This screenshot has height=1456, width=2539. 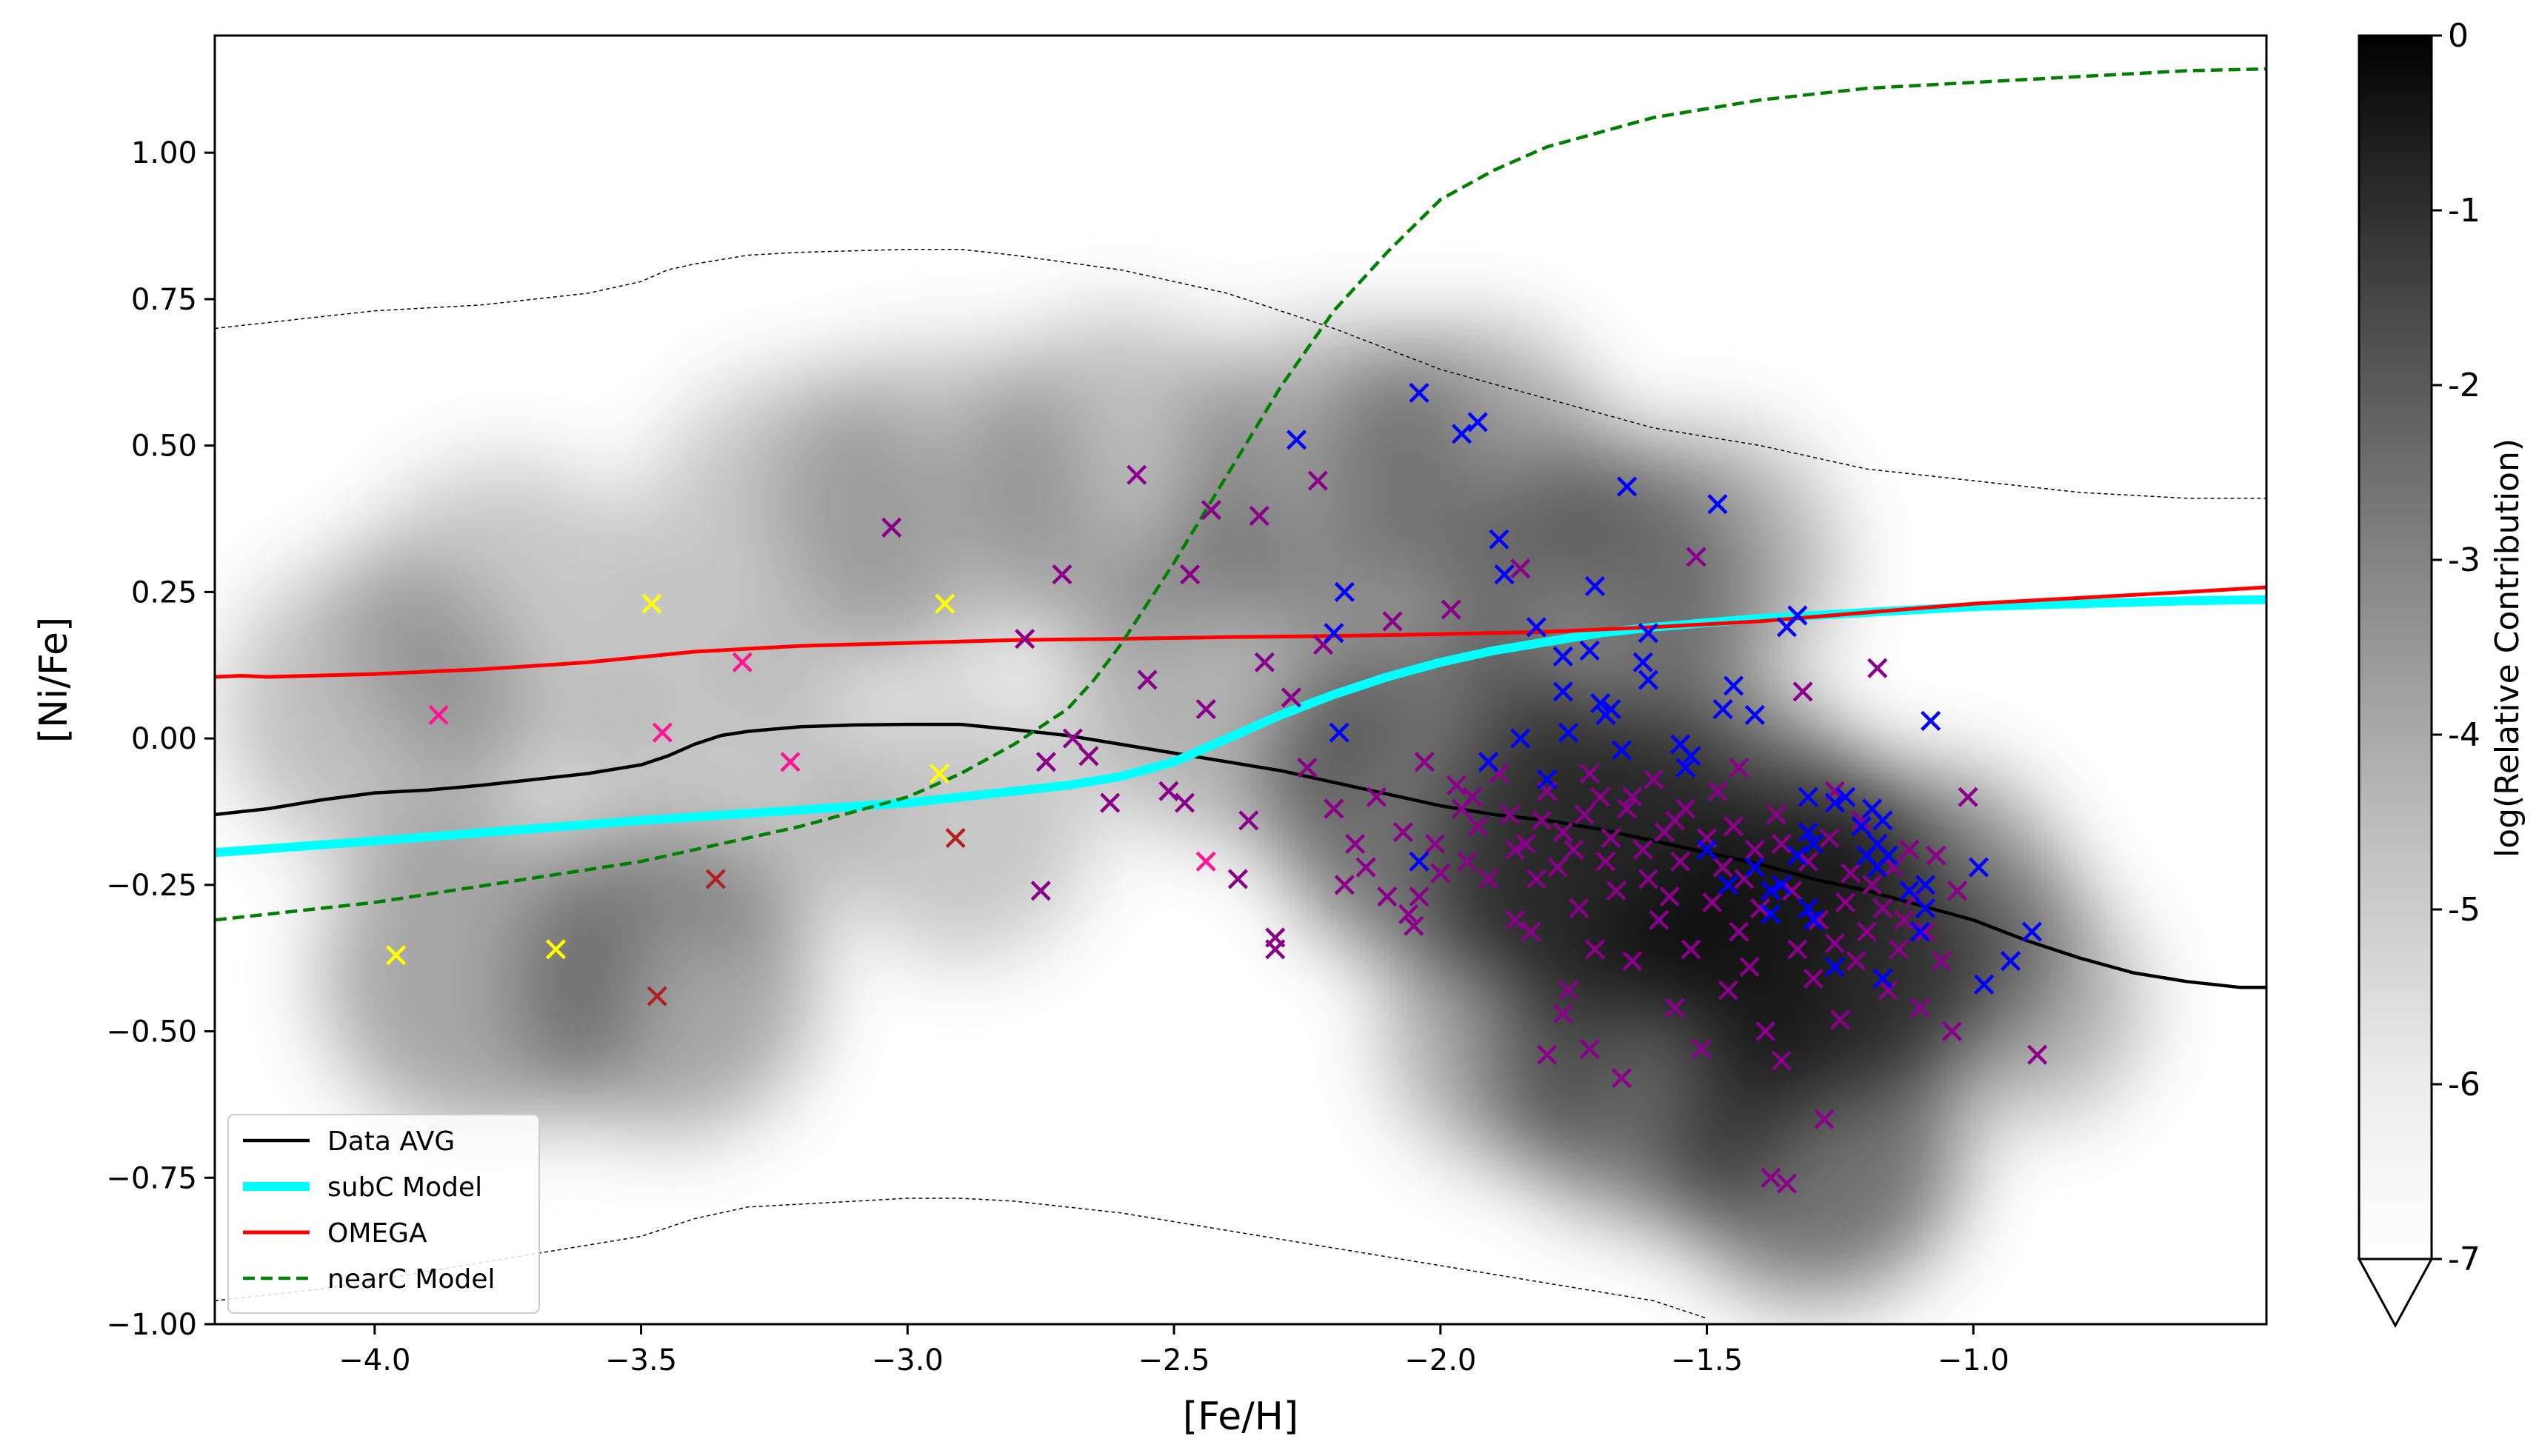 What do you see at coordinates (1440, 1360) in the screenshot?
I see `x-tick-label: −2.0` at bounding box center [1440, 1360].